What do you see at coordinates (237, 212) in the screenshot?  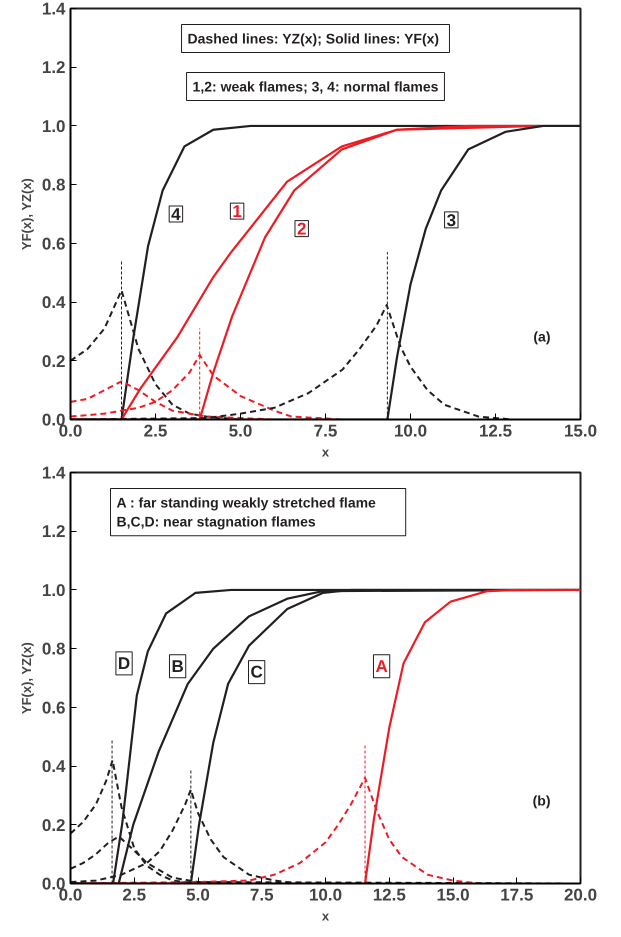 I see `annotation: 1` at bounding box center [237, 212].